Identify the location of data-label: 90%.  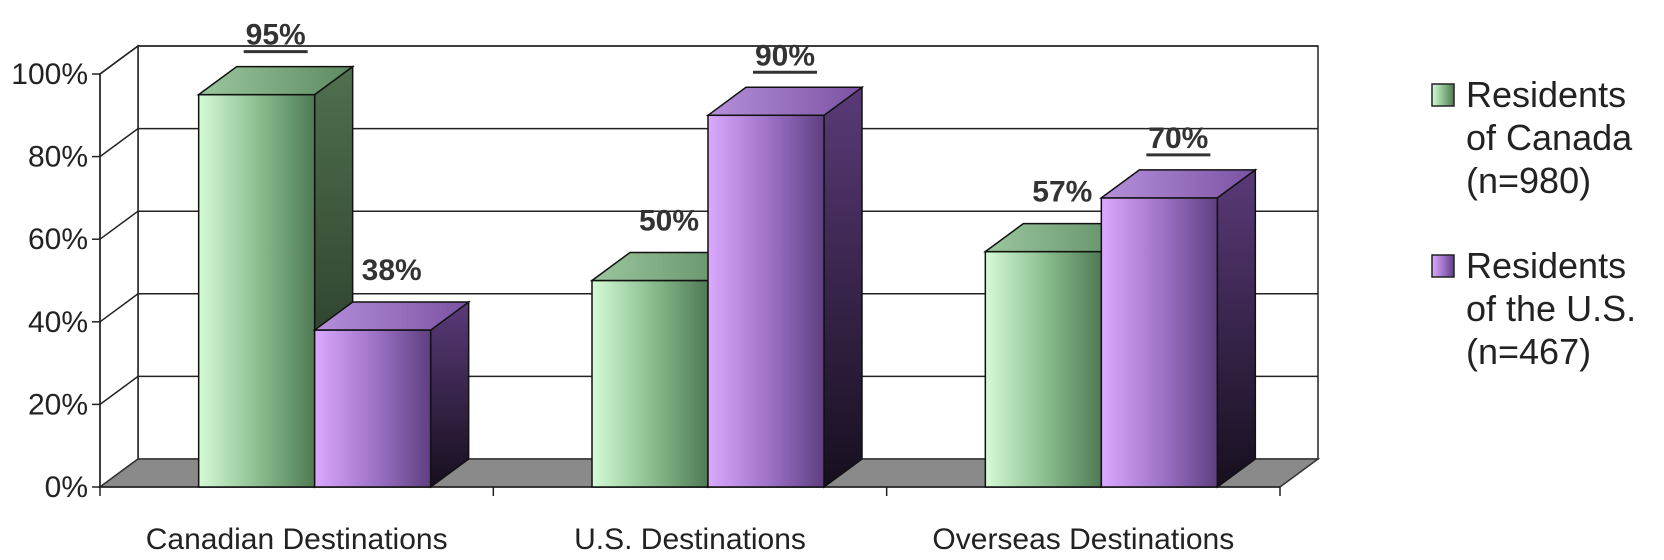
(785, 55).